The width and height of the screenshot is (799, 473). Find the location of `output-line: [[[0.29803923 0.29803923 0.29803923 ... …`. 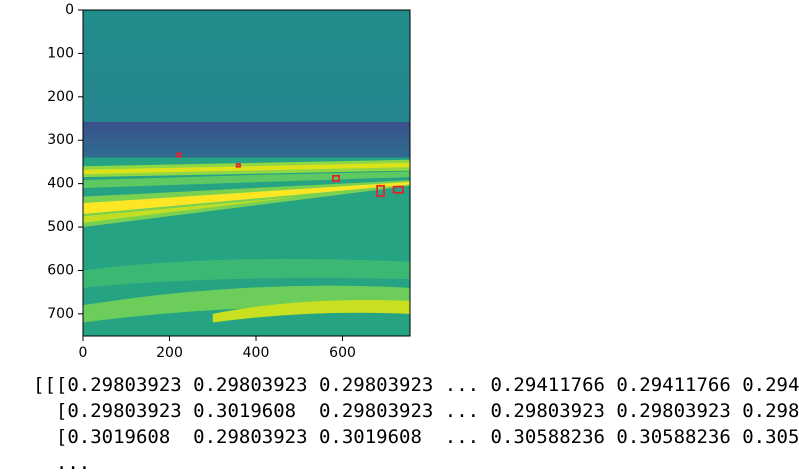

output-line: [[[0.29803923 0.29803923 0.29803923 ... … is located at coordinates (416, 385).